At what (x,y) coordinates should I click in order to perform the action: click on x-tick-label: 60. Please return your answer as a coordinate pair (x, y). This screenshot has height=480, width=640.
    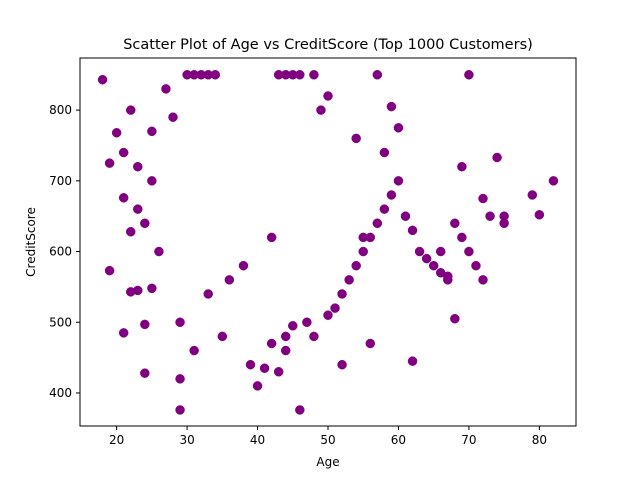
    Looking at the image, I should click on (398, 440).